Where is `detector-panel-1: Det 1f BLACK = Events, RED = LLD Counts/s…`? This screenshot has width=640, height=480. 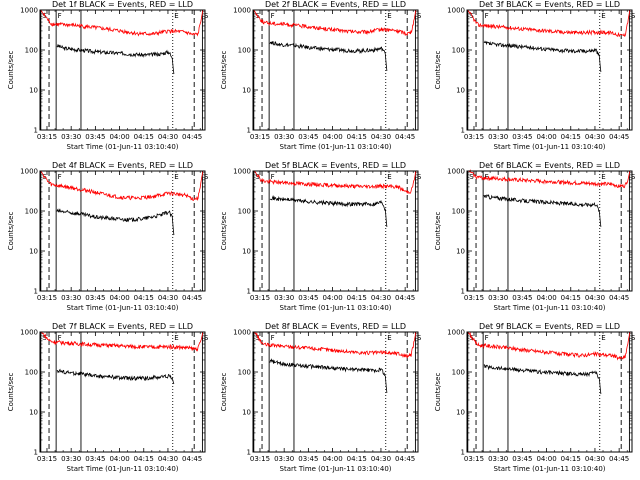 detector-panel-1: Det 1f BLACK = Events, RED = LLD Counts/s… is located at coordinates (108, 75).